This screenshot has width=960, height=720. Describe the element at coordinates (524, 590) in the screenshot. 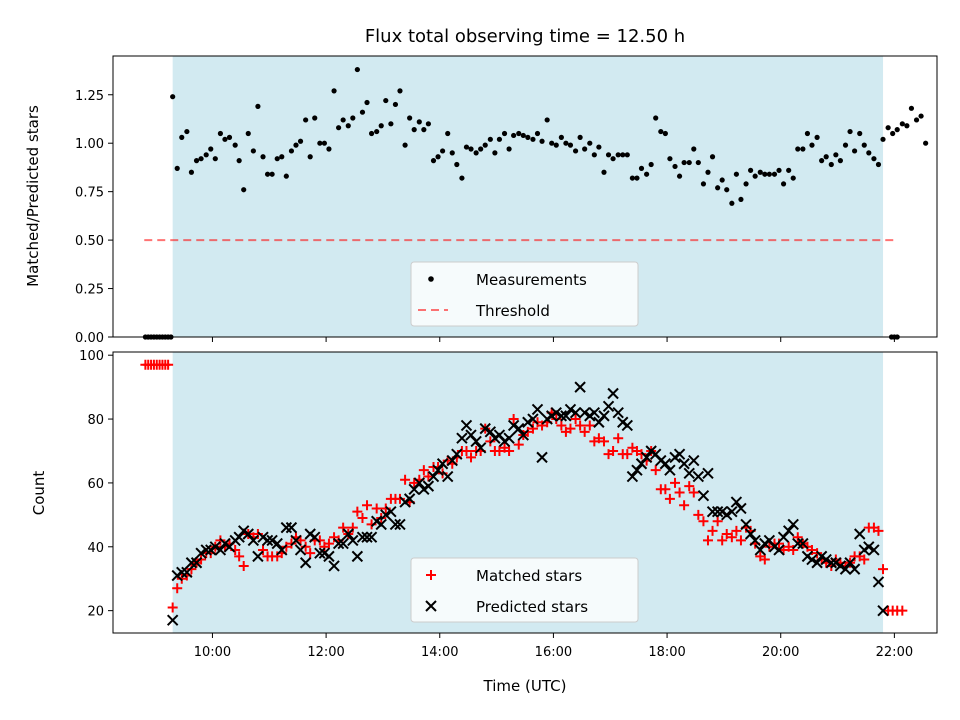

I see `legend: Matched stars Predicted stars` at that location.